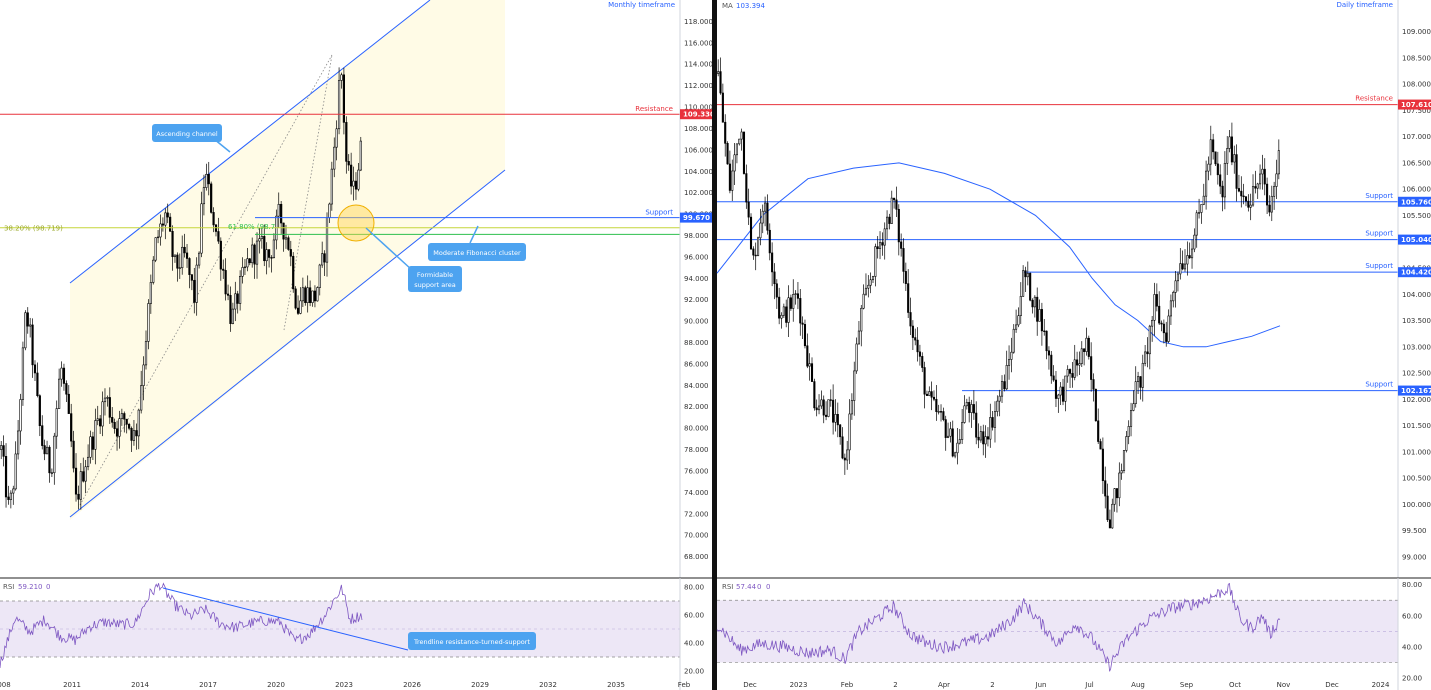 The image size is (1431, 690). Describe the element at coordinates (698, 150) in the screenshot. I see `price-tick-label: 106.000` at that location.